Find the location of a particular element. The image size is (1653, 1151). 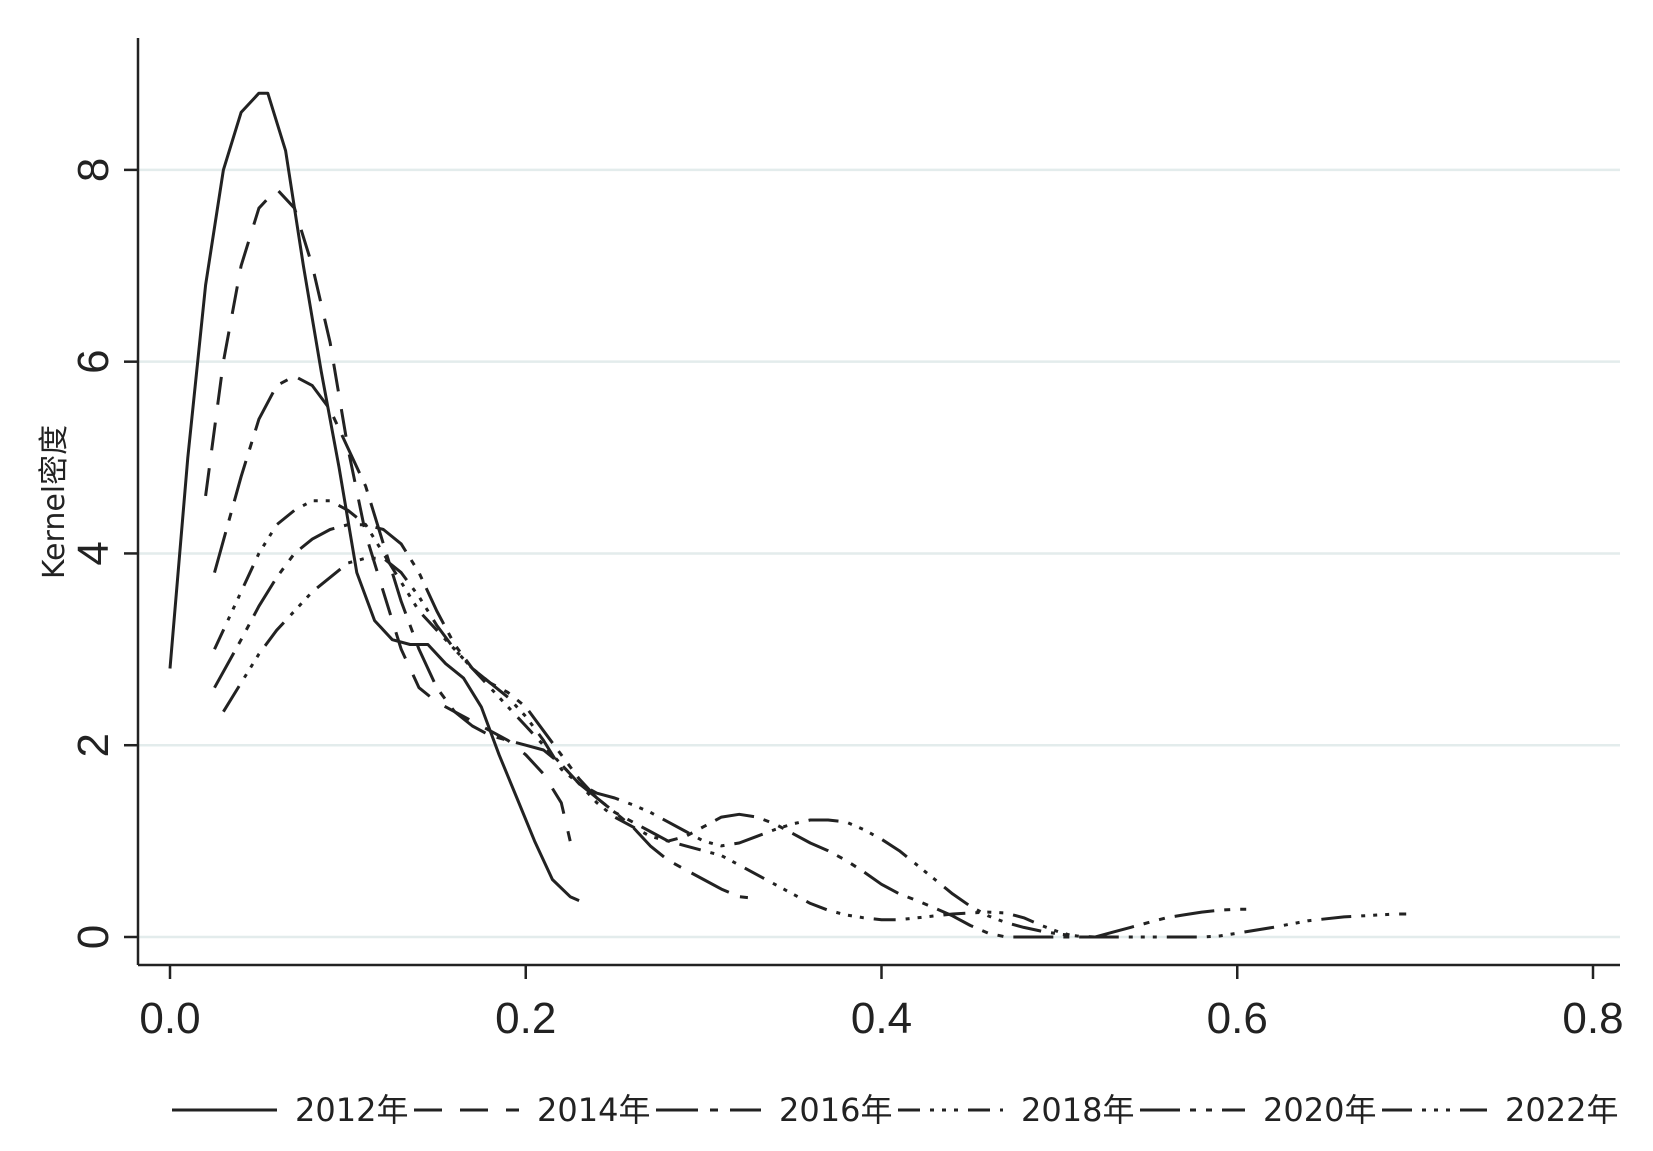

legend: 2012年 2014年 2016年 2018年 2020年 2022年 is located at coordinates (895, 1110).